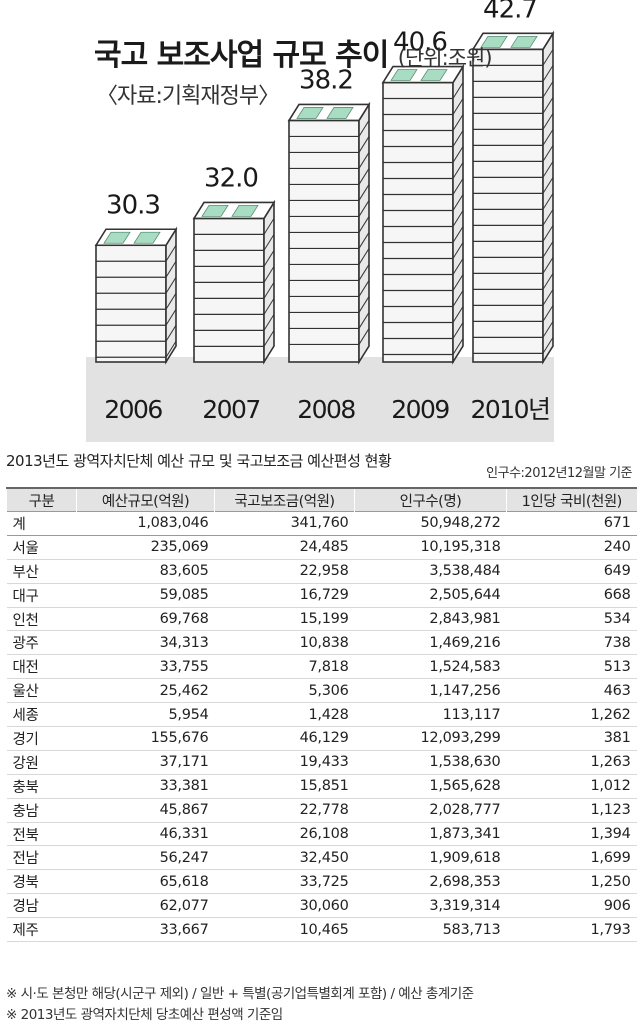  I want to click on value-cell: 34,313, so click(145, 643).